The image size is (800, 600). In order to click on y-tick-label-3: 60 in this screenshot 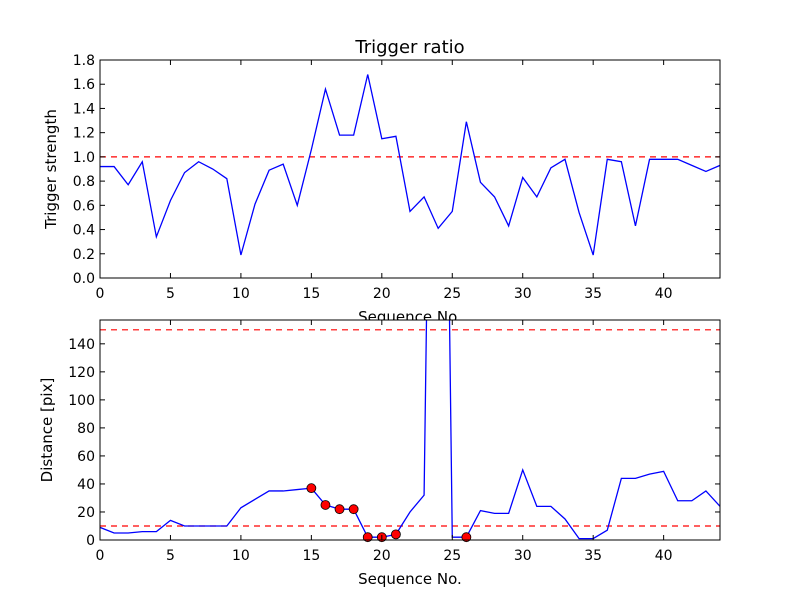, I will do `click(86, 457)`.